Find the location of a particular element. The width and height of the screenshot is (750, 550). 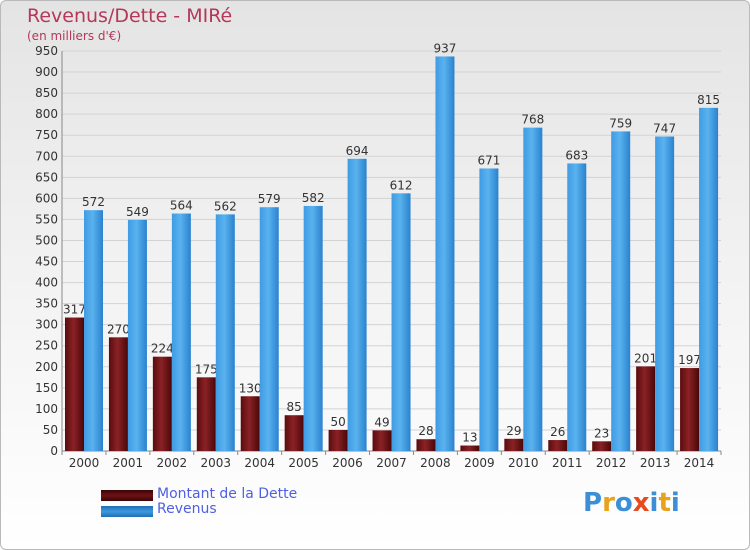

y-tick-label: 650 is located at coordinates (46, 177).